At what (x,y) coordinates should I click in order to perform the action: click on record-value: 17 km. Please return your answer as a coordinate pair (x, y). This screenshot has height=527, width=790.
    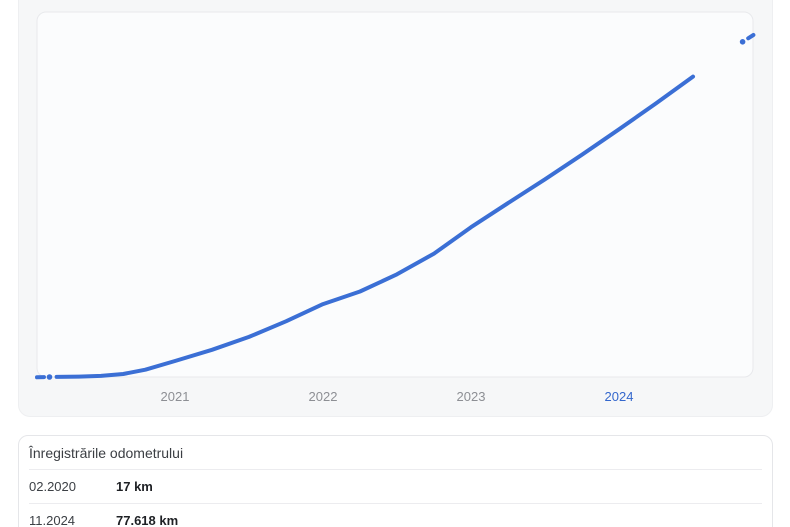
    Looking at the image, I should click on (134, 486).